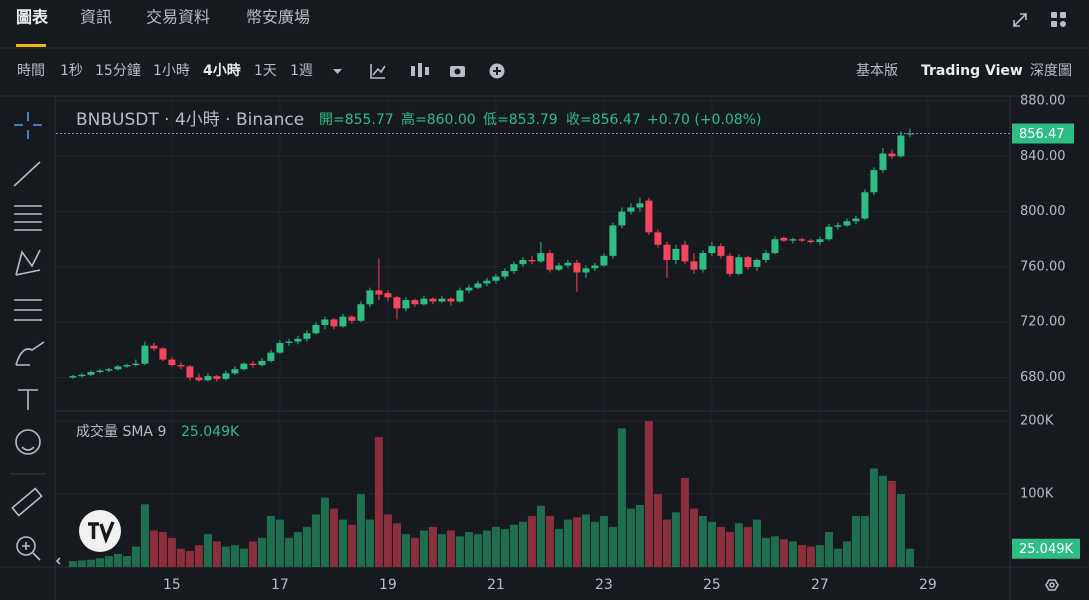 The image size is (1089, 600). I want to click on pattern-tool, so click(28, 262).